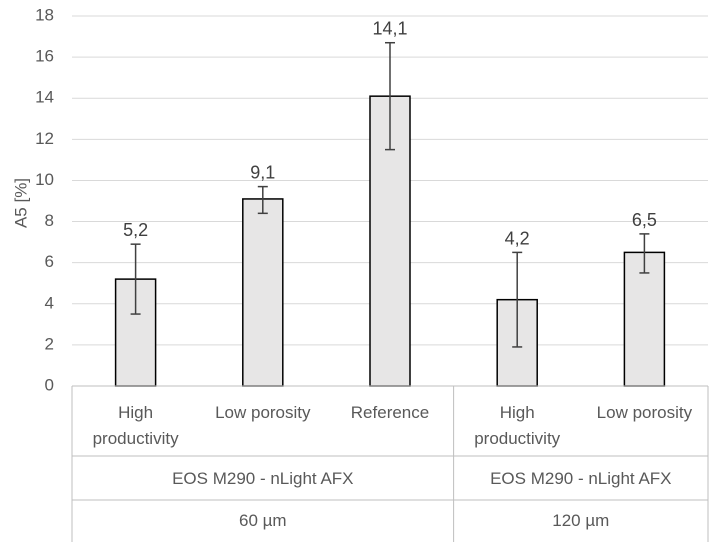 This screenshot has width=712, height=542. Describe the element at coordinates (49, 261) in the screenshot. I see `y-tick-label: 6` at that location.